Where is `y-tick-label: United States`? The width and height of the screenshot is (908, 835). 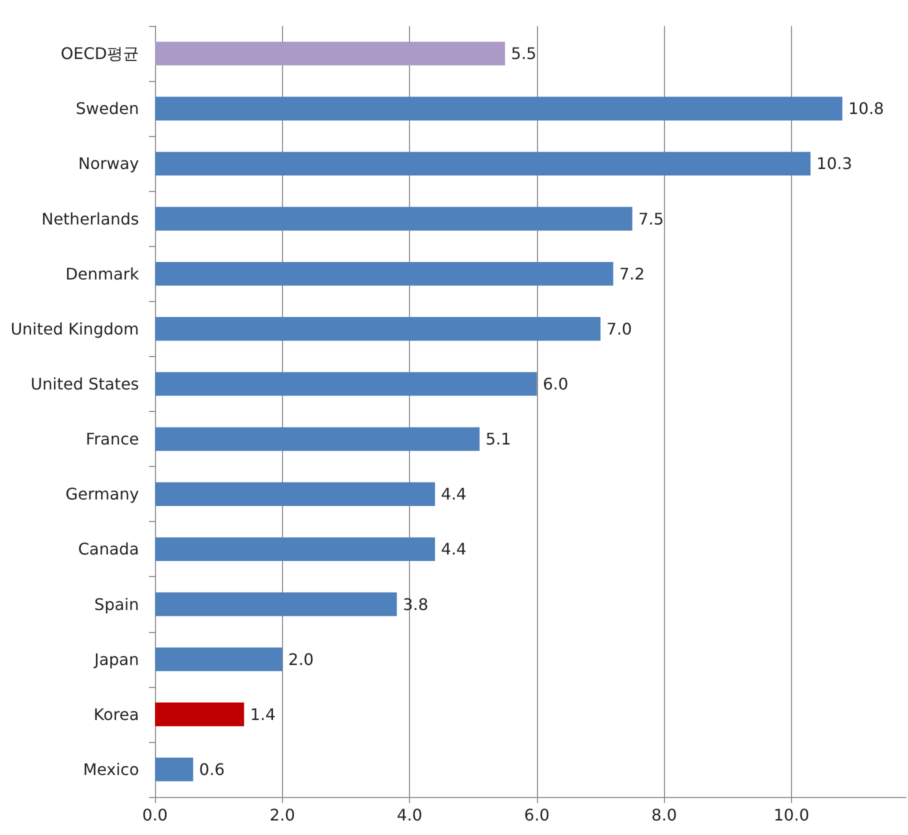 y-tick-label: United States is located at coordinates (84, 384).